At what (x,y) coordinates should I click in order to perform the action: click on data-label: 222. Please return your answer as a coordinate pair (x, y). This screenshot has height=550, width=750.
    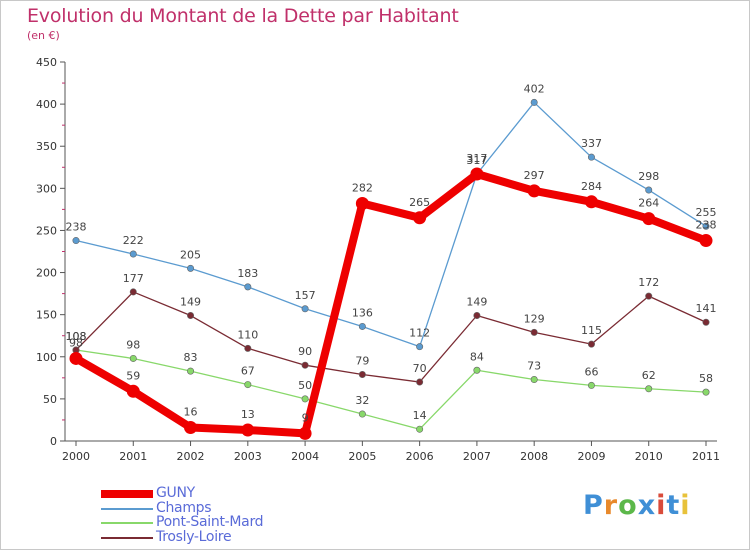
    Looking at the image, I should click on (133, 240).